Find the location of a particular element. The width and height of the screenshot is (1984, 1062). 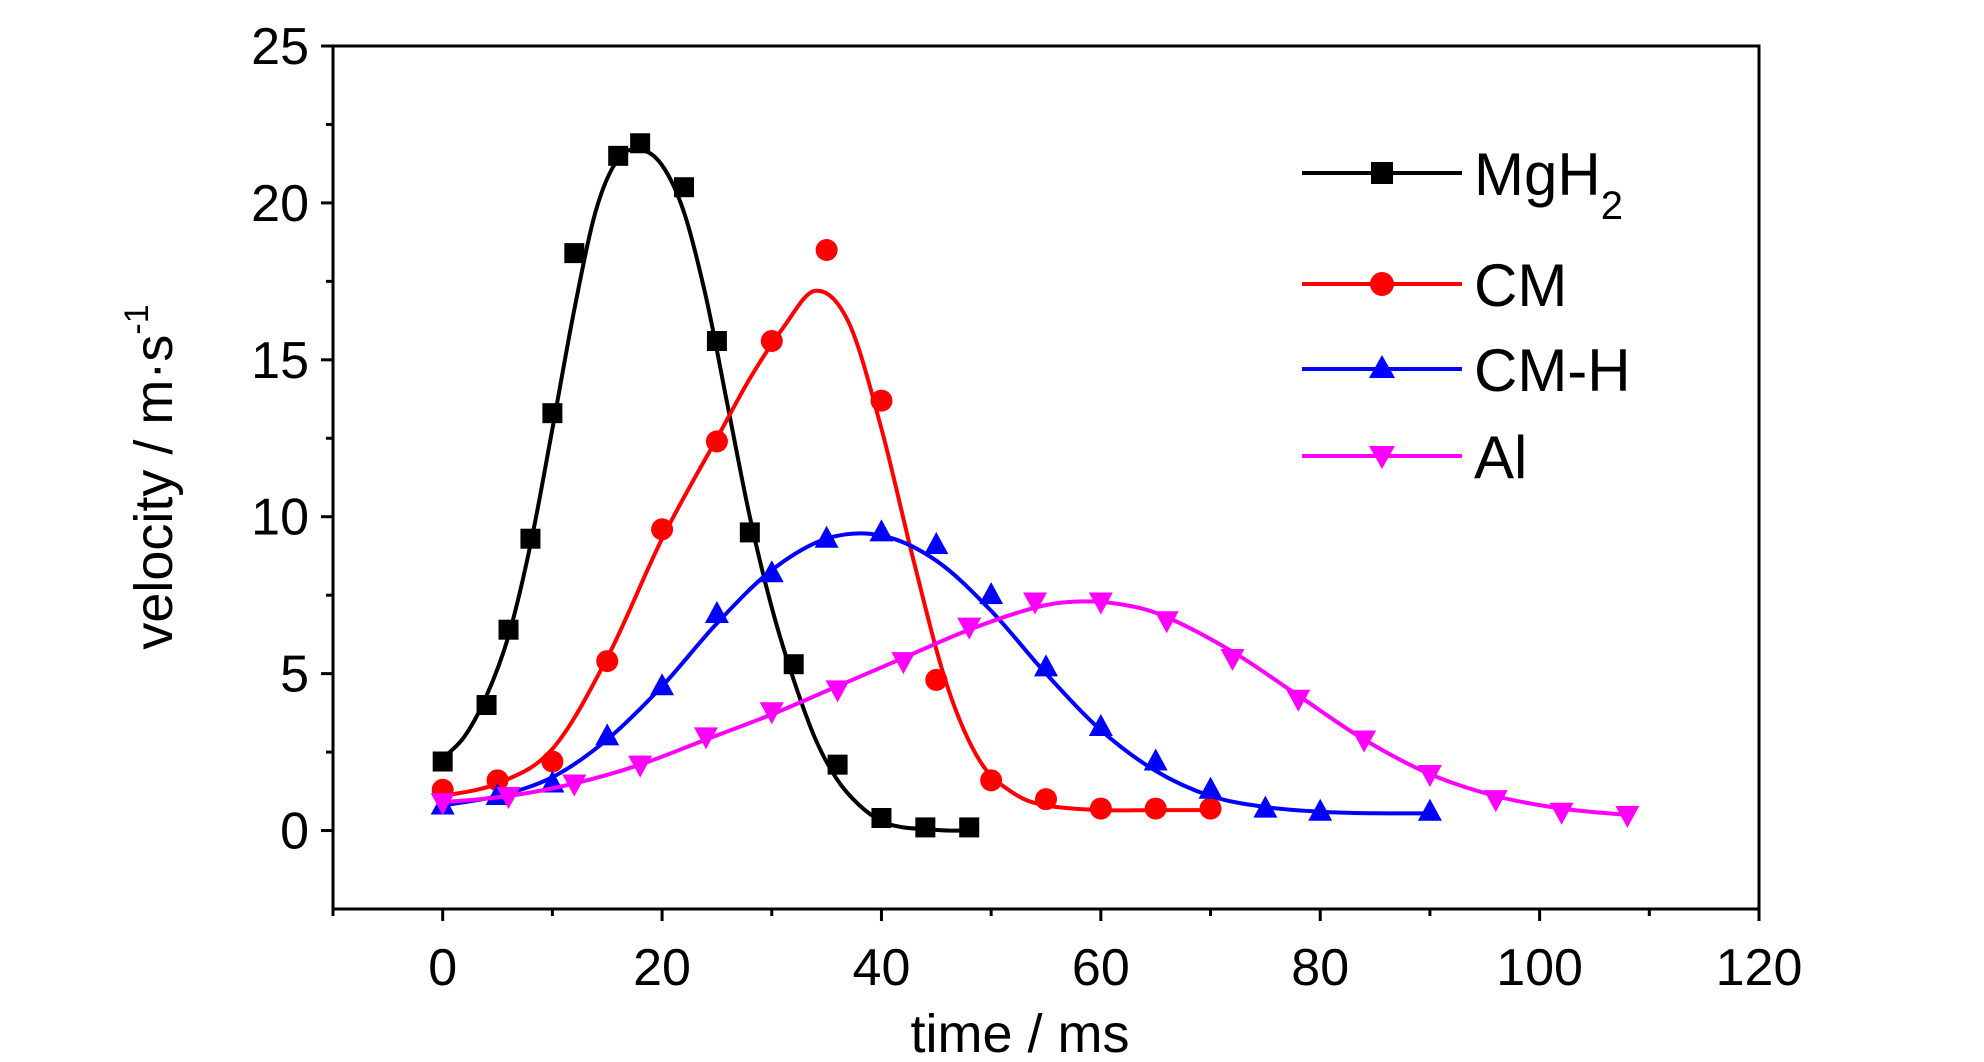

y-tick-label: 25 is located at coordinates (280, 47).